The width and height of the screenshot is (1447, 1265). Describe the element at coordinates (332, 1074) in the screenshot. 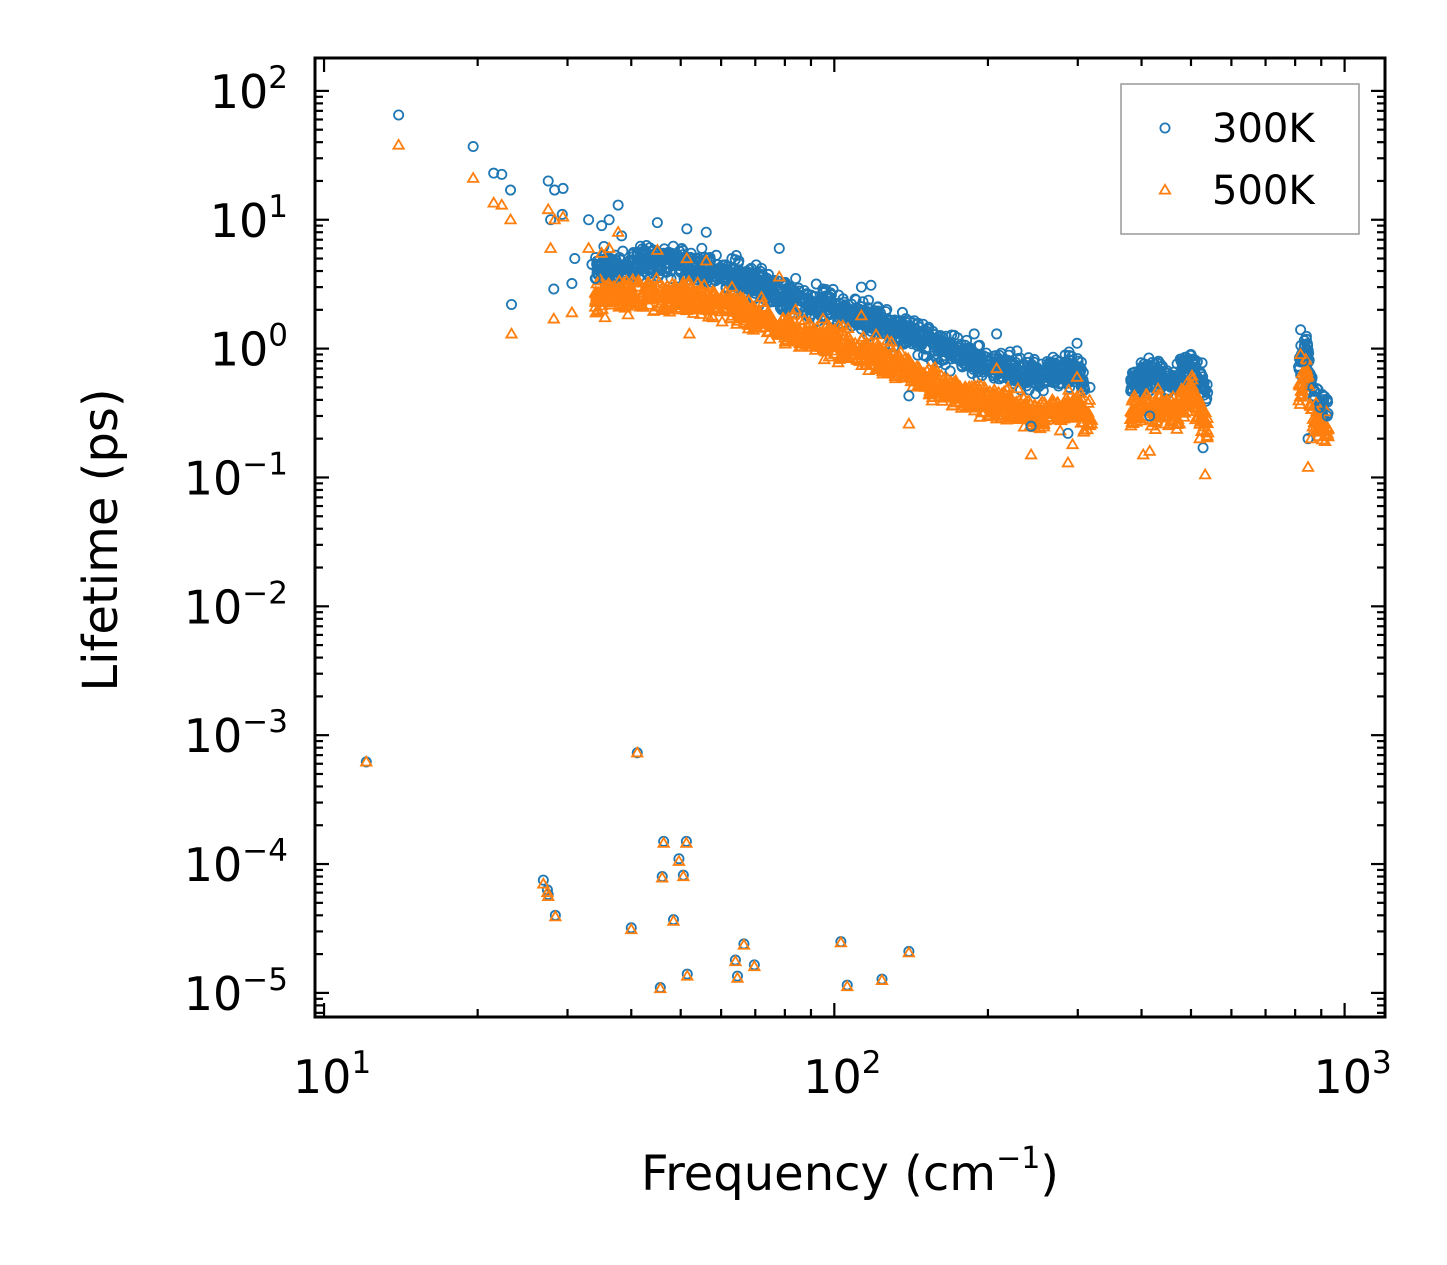

I see `x-tick-label: 101` at that location.